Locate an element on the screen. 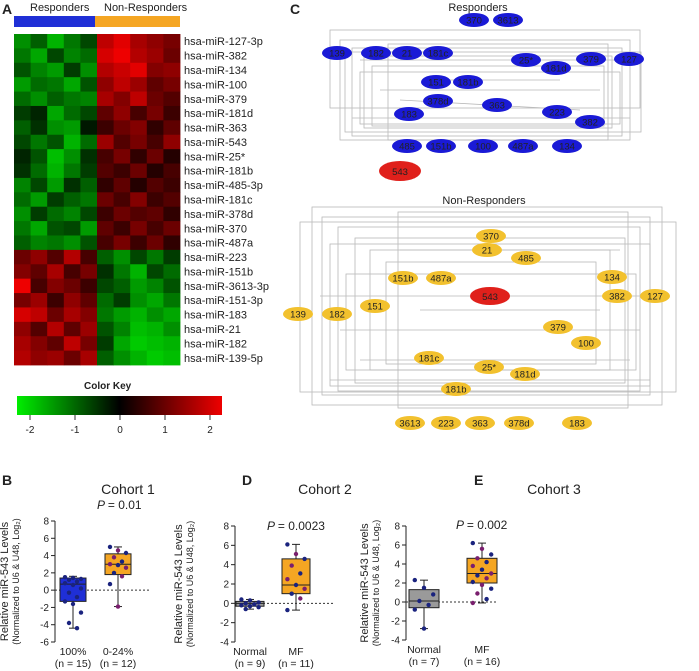 This screenshot has width=699, height=671. y-tick-label: 6 is located at coordinates (46, 539).